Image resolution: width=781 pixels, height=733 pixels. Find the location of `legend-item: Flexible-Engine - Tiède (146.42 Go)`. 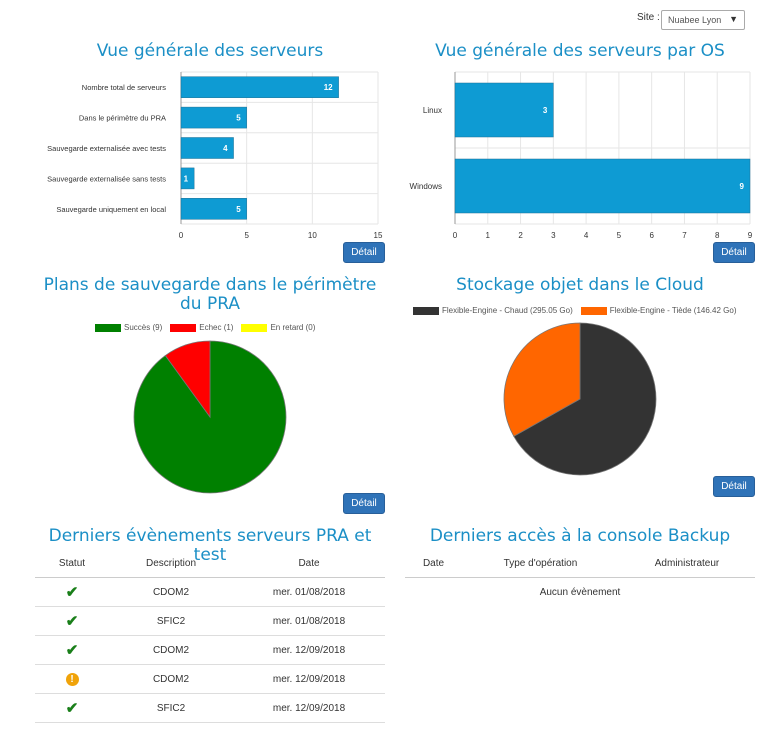

legend-item: Flexible-Engine - Tiède (146.42 Go) is located at coordinates (658, 310).